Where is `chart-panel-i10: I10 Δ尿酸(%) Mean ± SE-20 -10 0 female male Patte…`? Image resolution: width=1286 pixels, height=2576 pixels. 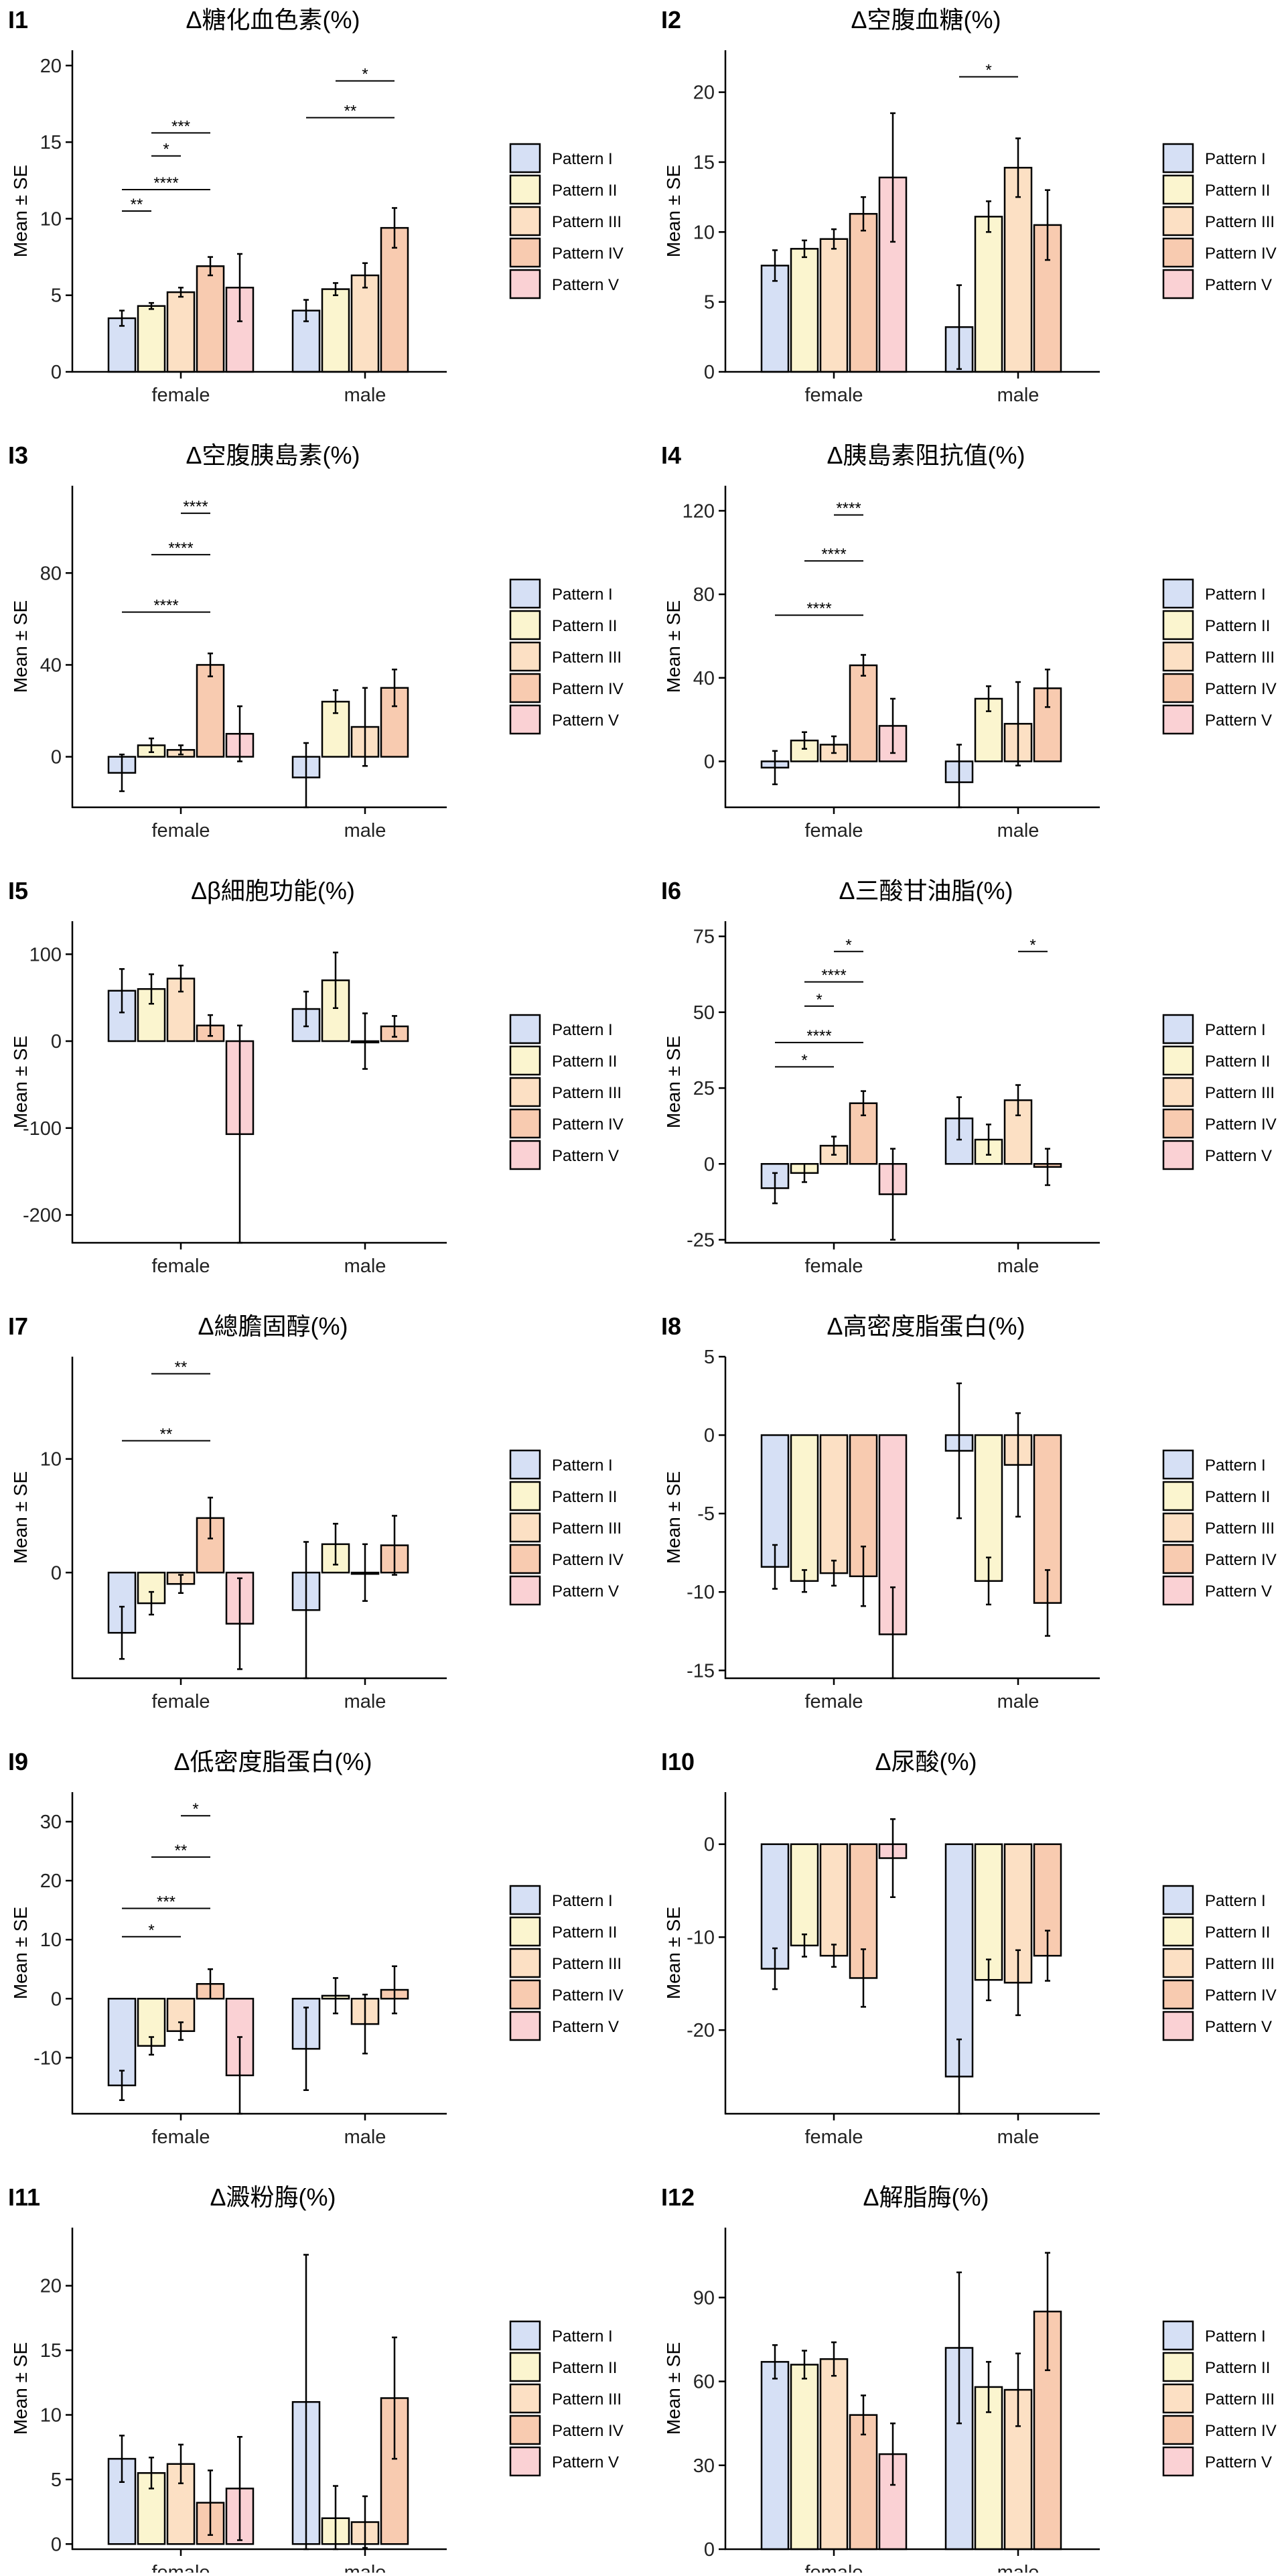 chart-panel-i10: I10 Δ尿酸(%) Mean ± SE-20 -10 0 female male Patte… is located at coordinates (969, 1948).